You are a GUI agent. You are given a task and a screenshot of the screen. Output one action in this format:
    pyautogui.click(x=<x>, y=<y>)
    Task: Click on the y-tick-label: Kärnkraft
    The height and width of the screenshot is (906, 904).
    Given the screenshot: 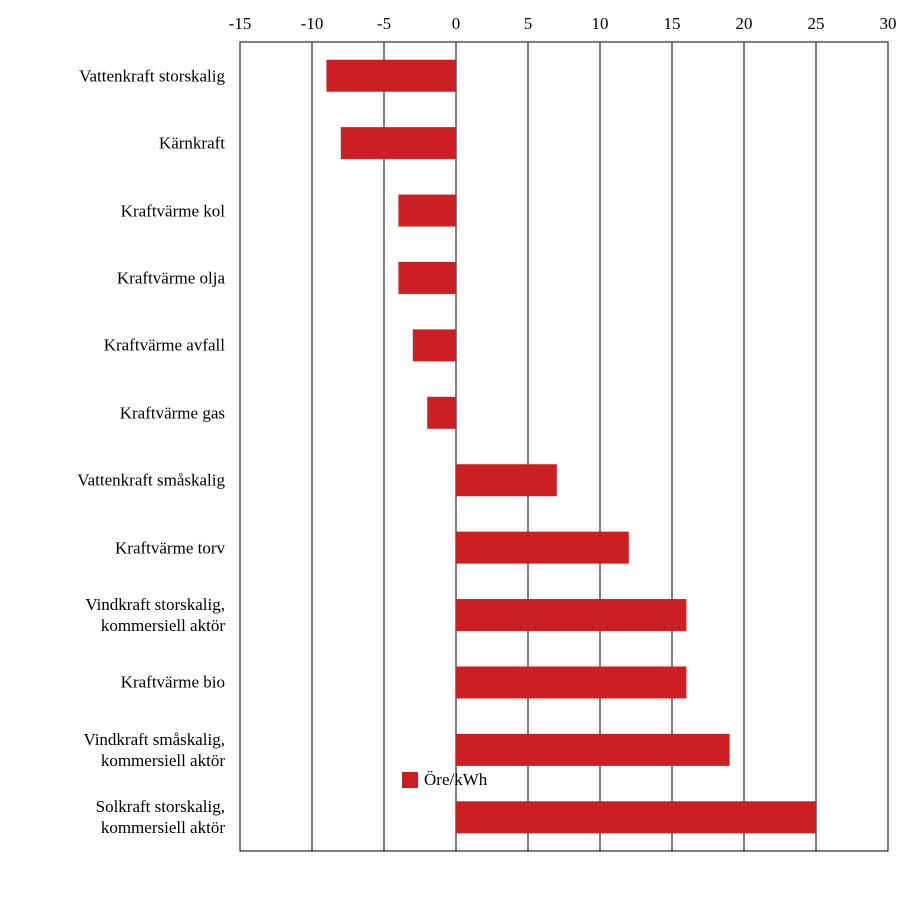 What is the action you would take?
    pyautogui.click(x=191, y=143)
    